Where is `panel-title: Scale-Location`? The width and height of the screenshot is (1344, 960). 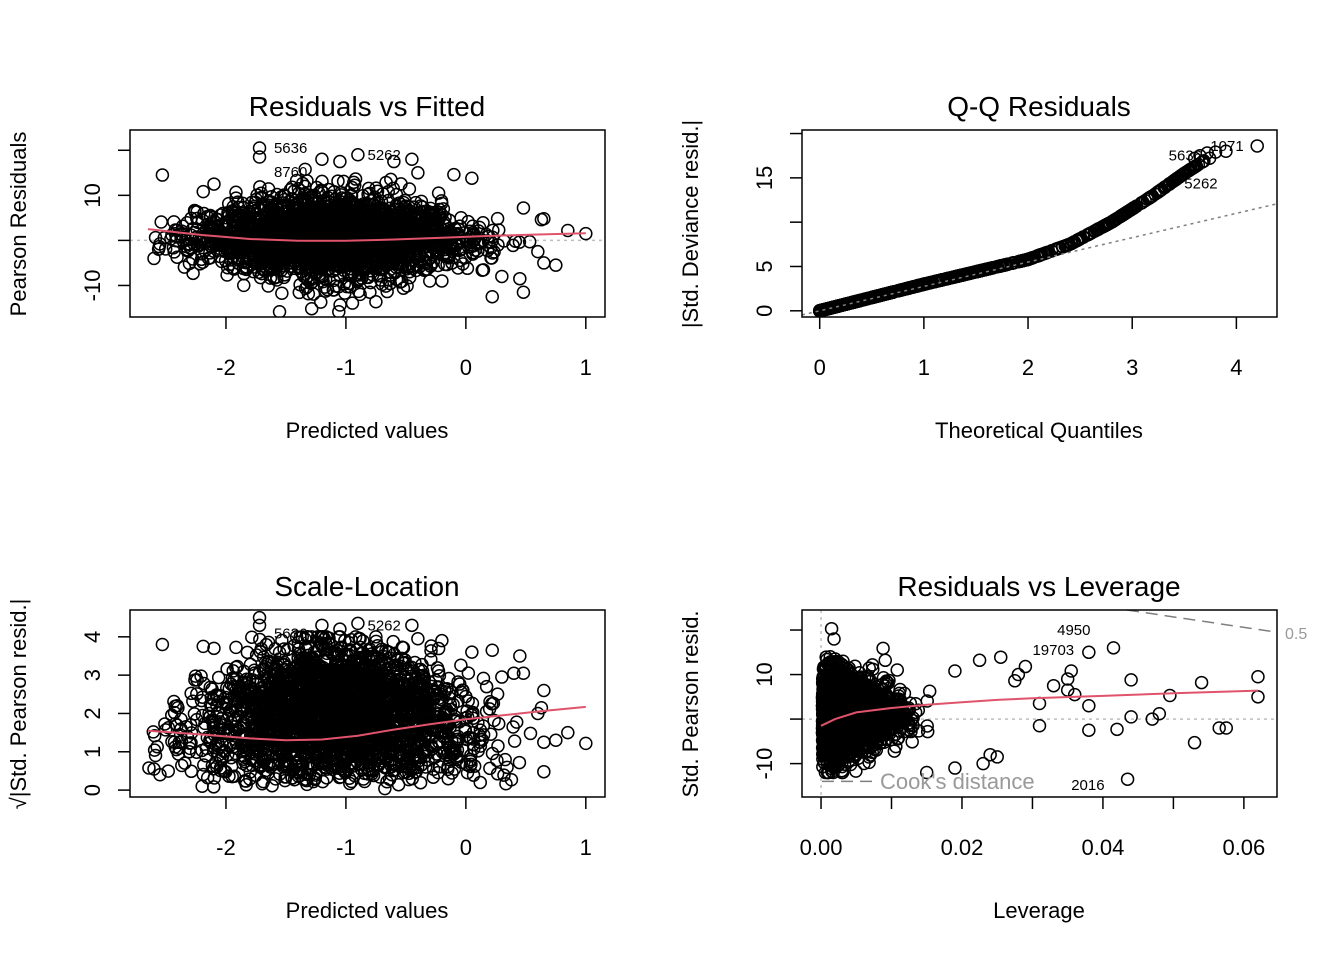 panel-title: Scale-Location is located at coordinates (366, 586).